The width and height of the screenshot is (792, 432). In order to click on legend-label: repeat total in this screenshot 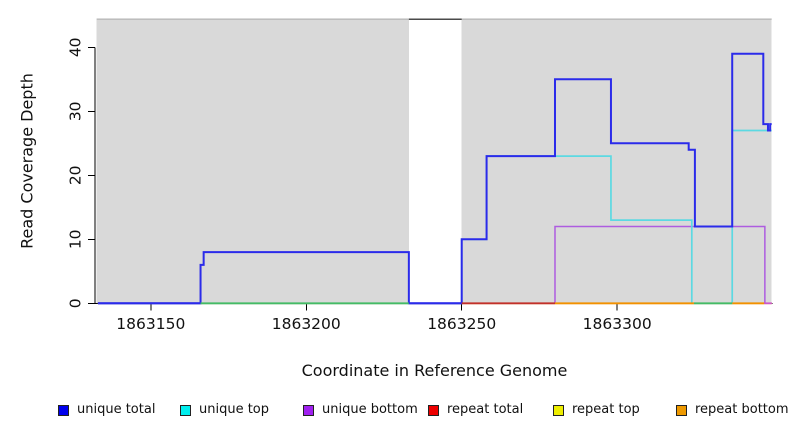, I will do `click(485, 409)`.